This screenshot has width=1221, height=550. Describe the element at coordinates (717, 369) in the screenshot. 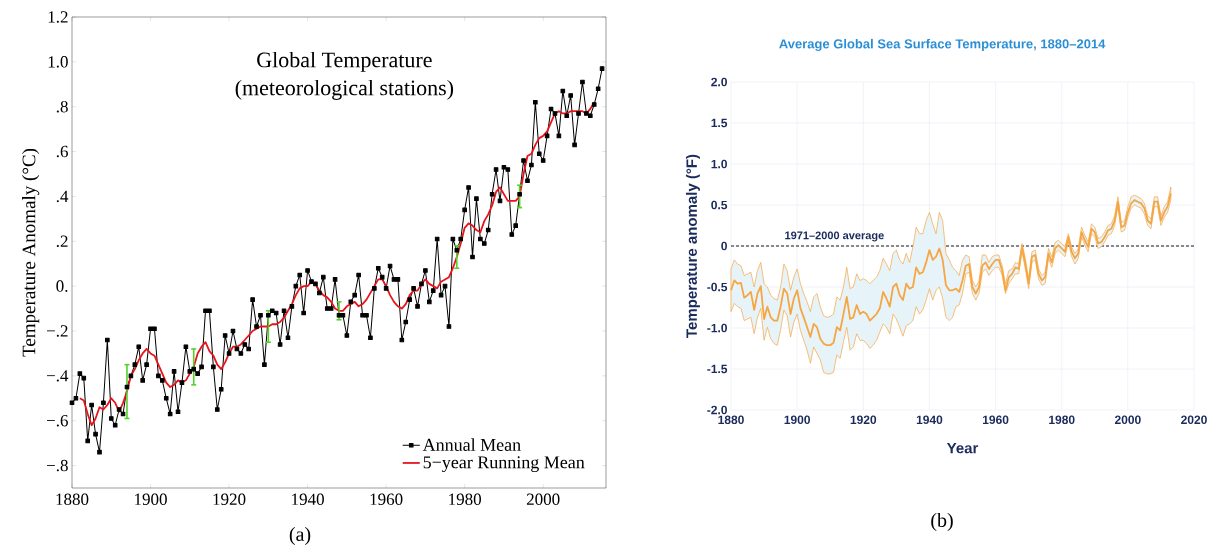

I see `y-tick-label: -1.5` at that location.